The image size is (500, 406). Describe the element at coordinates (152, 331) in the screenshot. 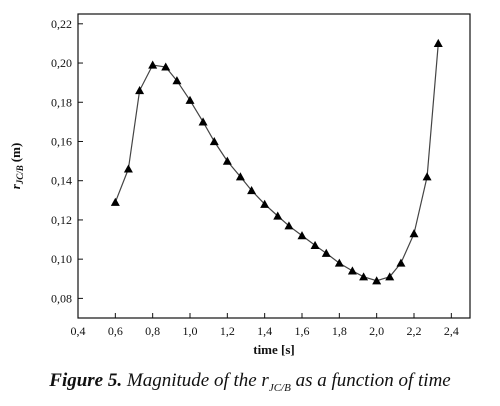

I see `x-tick-label: 0,8` at that location.